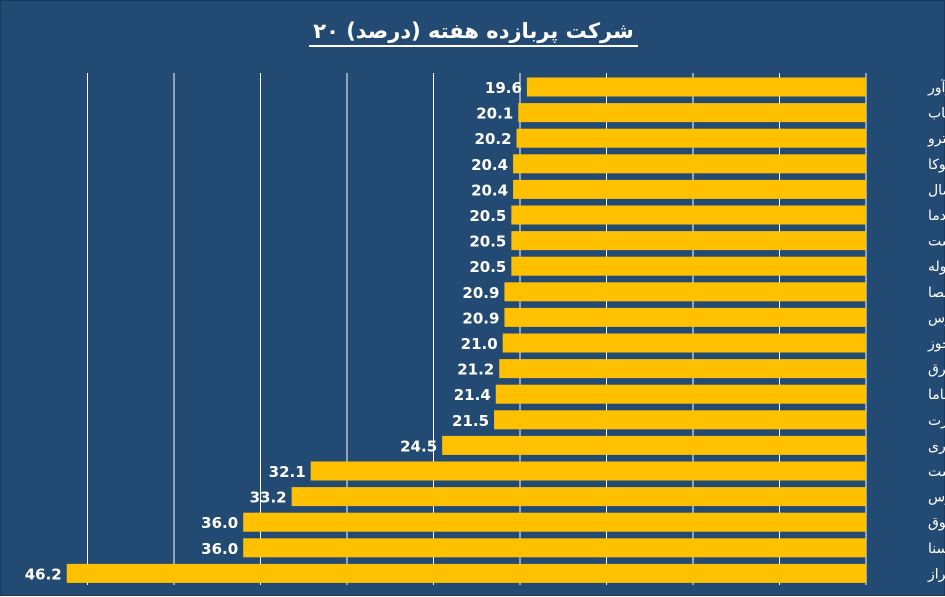 The width and height of the screenshot is (945, 597). Describe the element at coordinates (936, 293) in the screenshot. I see `category-label: واحصا` at that location.